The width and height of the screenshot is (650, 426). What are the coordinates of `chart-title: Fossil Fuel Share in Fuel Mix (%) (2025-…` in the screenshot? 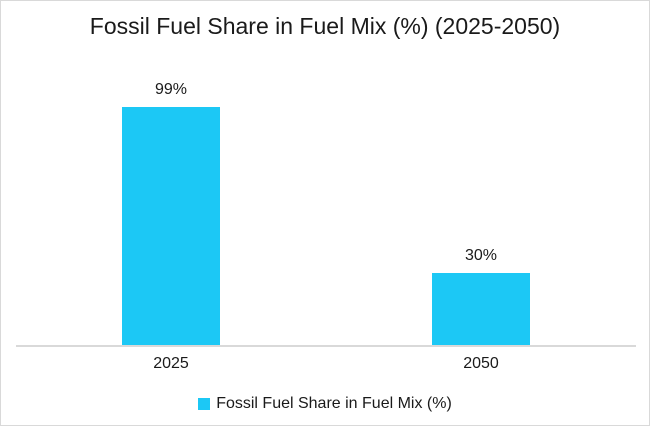 It's located at (325, 26).